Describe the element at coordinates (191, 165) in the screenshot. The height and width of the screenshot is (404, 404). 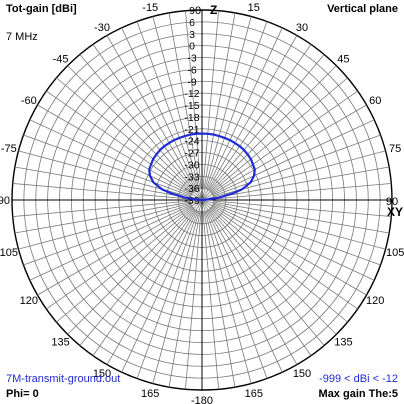
I see `radial-tick-label: -30` at that location.